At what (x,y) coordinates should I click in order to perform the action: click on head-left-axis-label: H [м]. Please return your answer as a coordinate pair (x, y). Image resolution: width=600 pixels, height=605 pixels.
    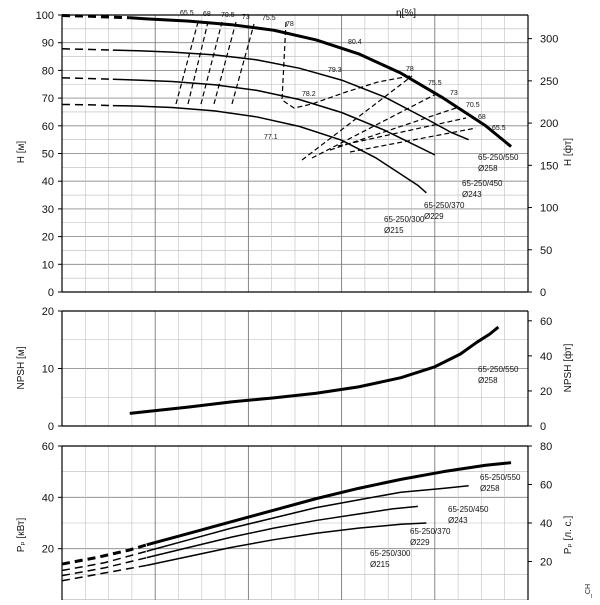
    Looking at the image, I should click on (21, 152).